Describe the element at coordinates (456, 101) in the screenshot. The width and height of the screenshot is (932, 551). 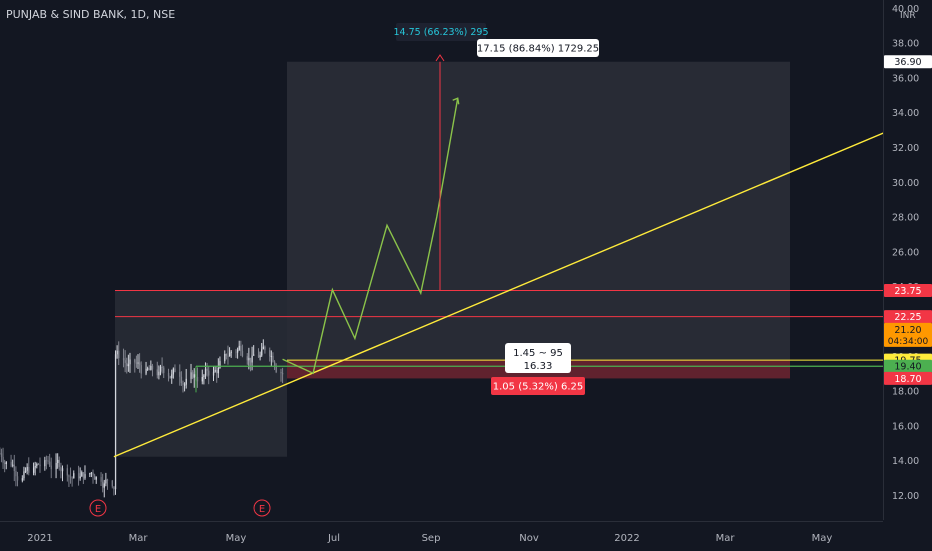
I see `projection-arrowhead` at that location.